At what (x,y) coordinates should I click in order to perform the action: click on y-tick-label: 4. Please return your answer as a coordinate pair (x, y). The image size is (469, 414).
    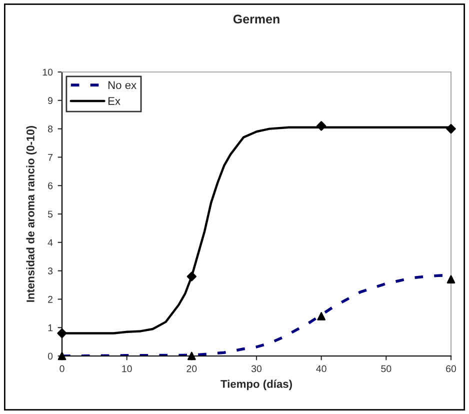
    Looking at the image, I should click on (50, 242).